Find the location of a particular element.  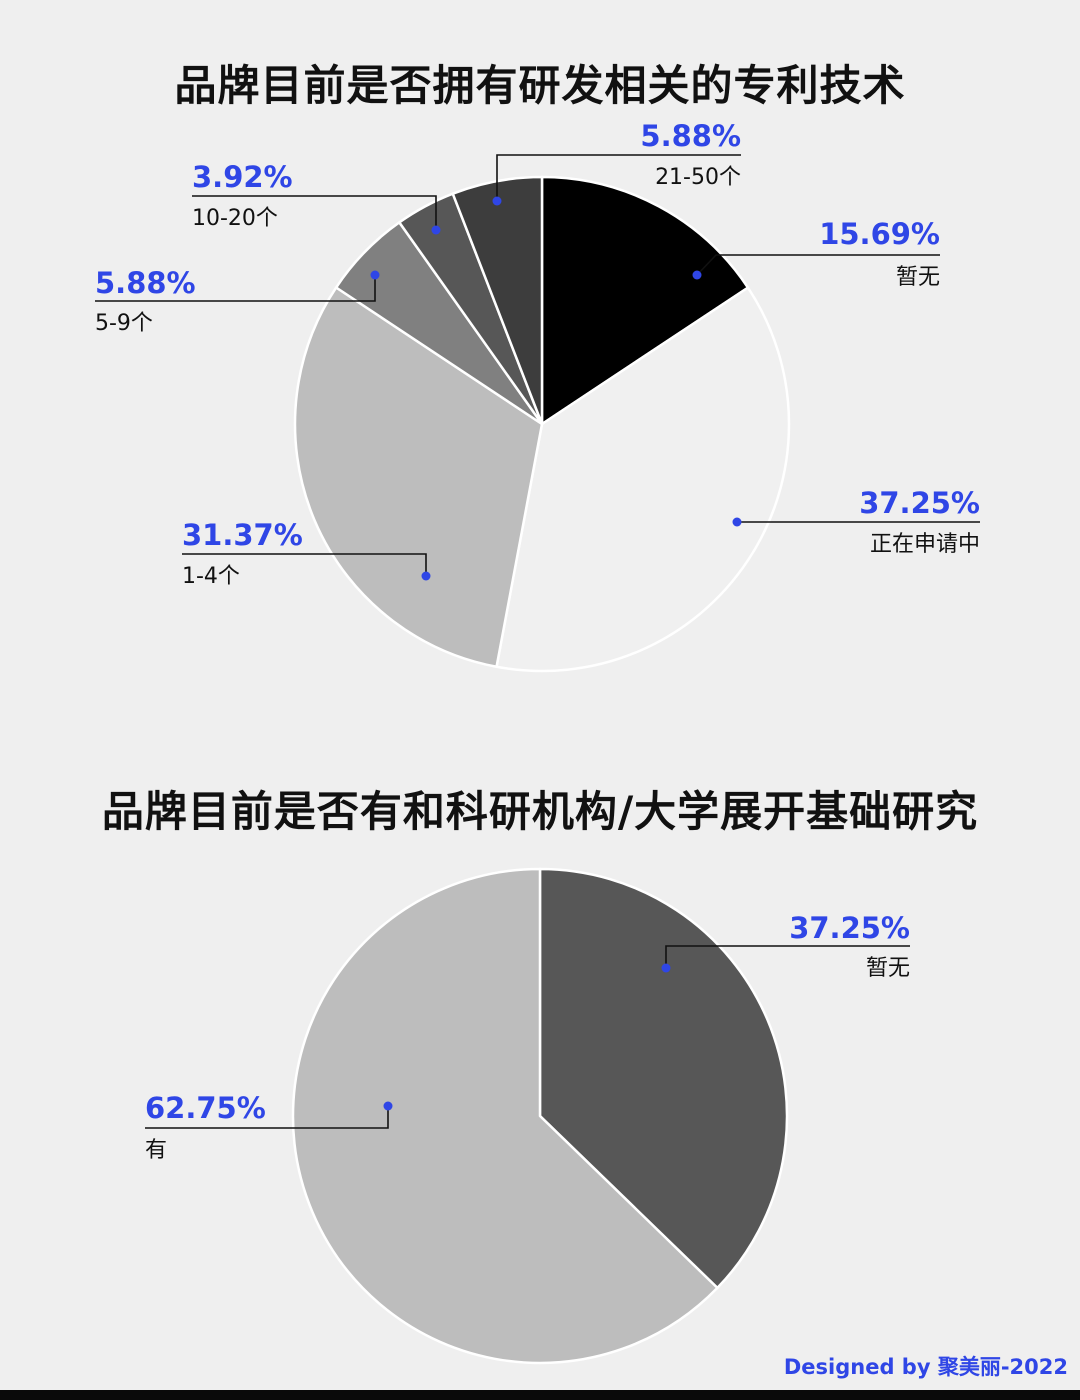

data-label-category: 10-20个 is located at coordinates (235, 218).